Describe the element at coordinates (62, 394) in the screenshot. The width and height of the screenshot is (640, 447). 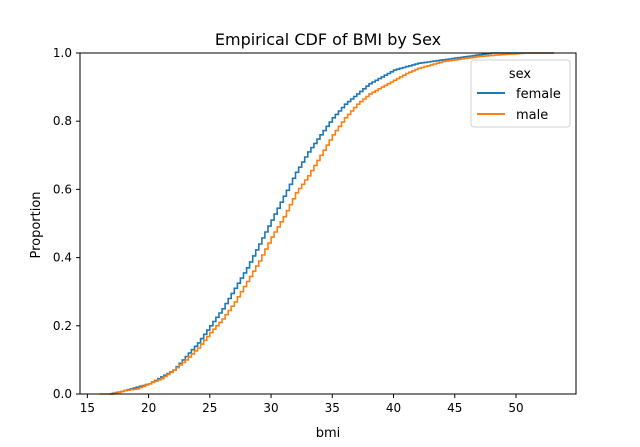
I see `y-tick-label: 0.0` at that location.